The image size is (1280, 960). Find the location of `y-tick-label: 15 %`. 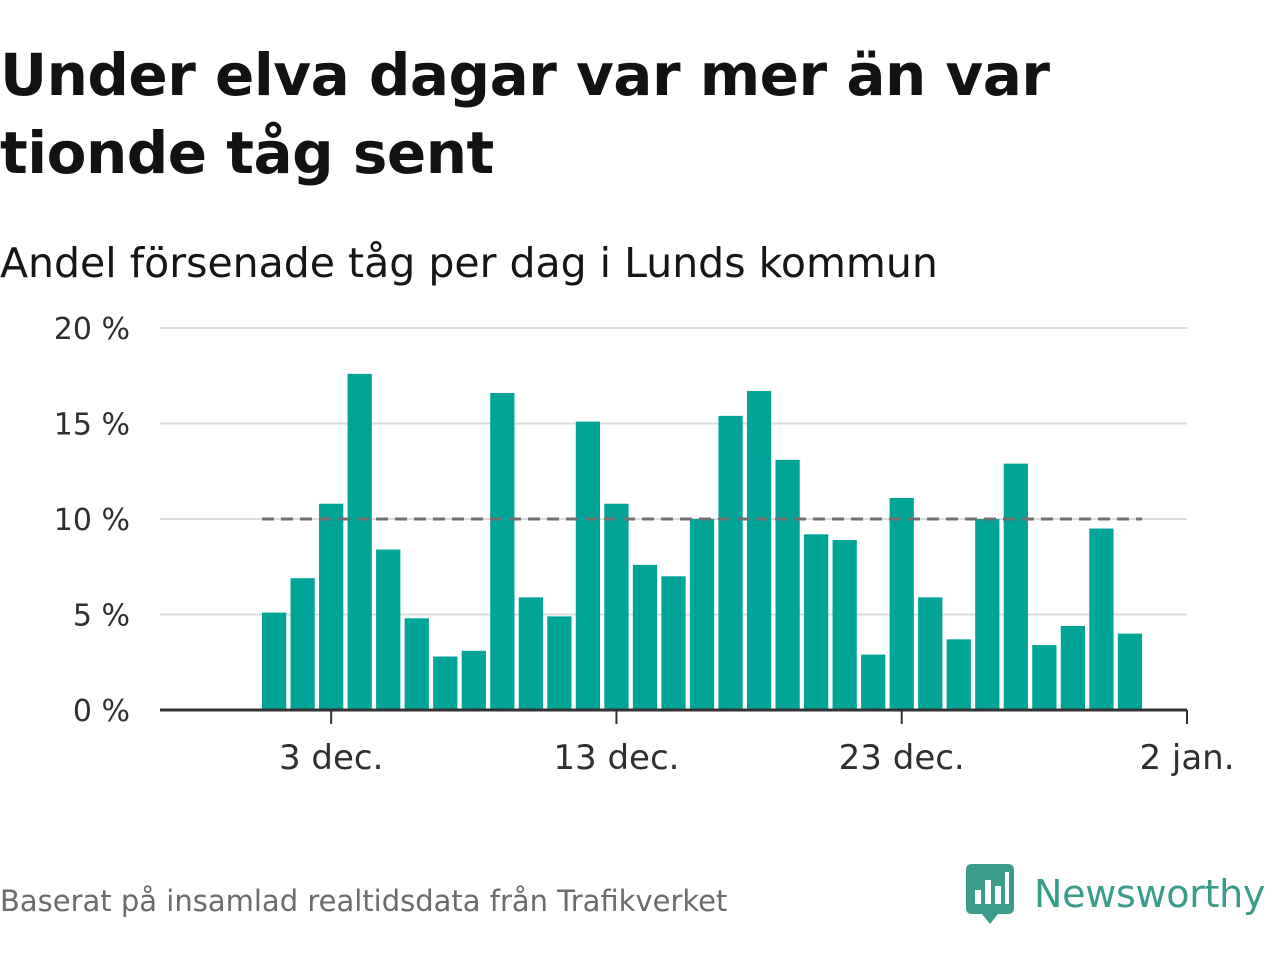

y-tick-label: 15 % is located at coordinates (92, 425).